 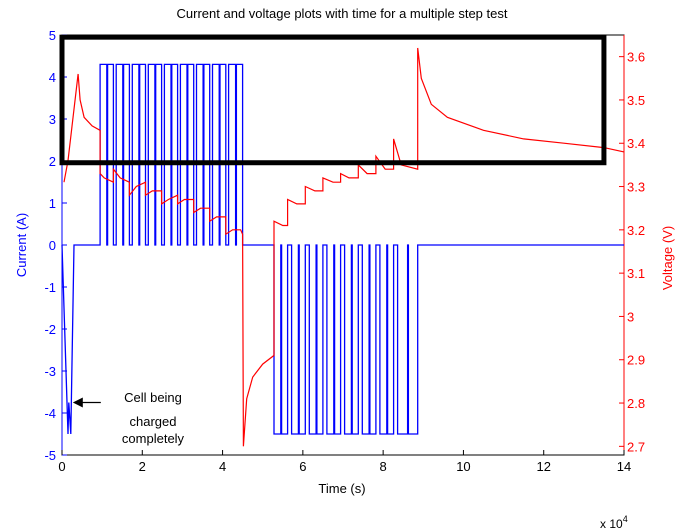 I want to click on x-tick-label: 0, so click(x=61, y=466).